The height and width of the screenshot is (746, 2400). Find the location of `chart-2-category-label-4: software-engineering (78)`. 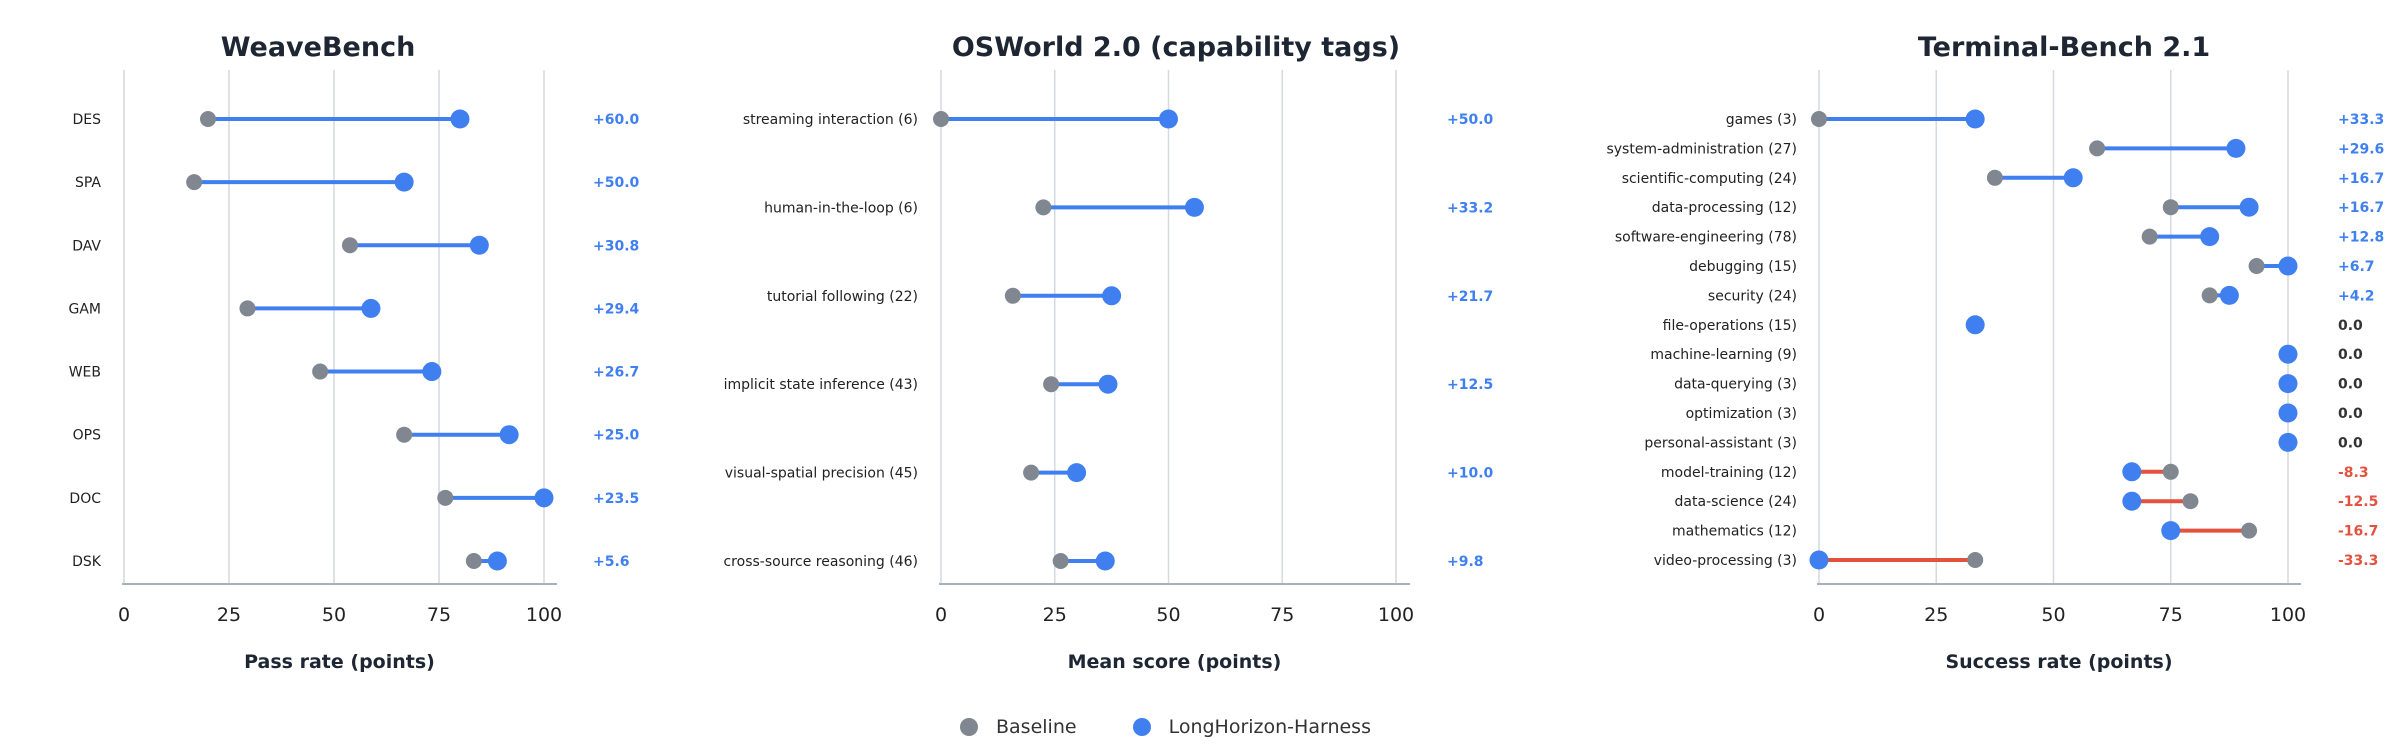

chart-2-category-label-4: software-engineering (78) is located at coordinates (1706, 238).